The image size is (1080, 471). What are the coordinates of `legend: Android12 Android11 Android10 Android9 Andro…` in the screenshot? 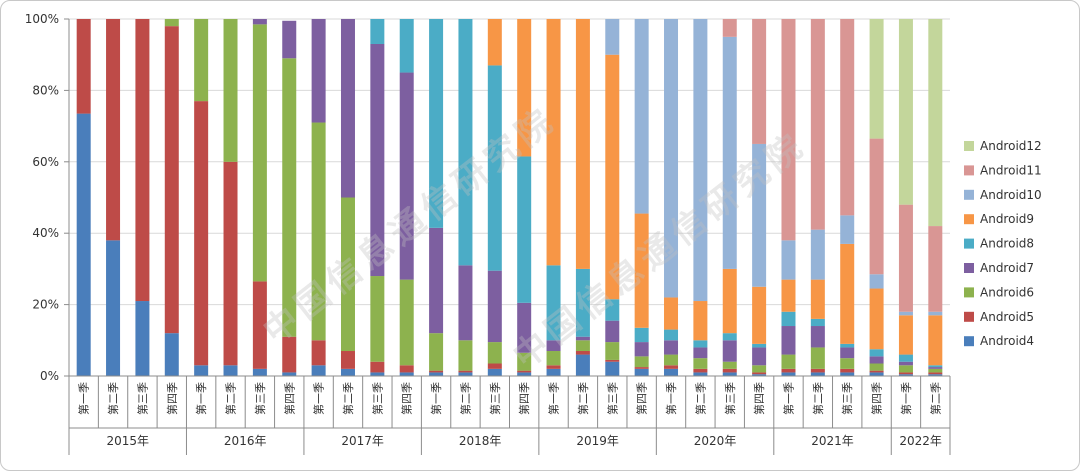 It's located at (1003, 243).